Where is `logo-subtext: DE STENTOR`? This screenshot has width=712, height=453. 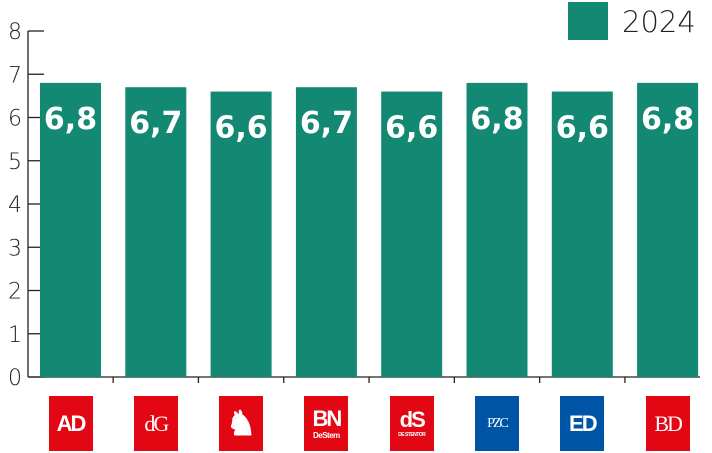 logo-subtext: DE STENTOR is located at coordinates (412, 435).